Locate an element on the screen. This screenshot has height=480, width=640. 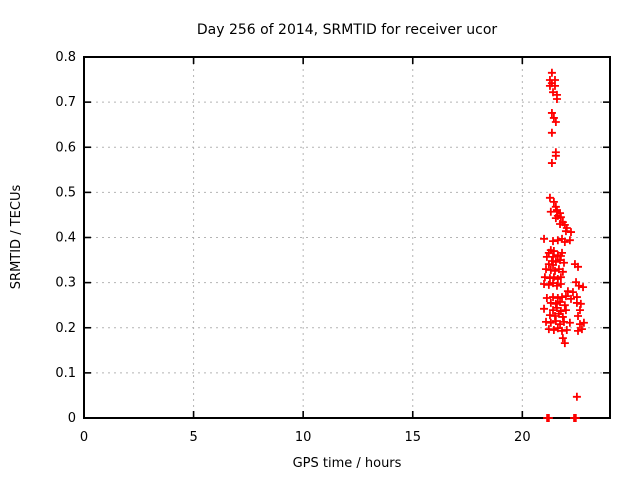
x-tick-label: 0 is located at coordinates (84, 437).